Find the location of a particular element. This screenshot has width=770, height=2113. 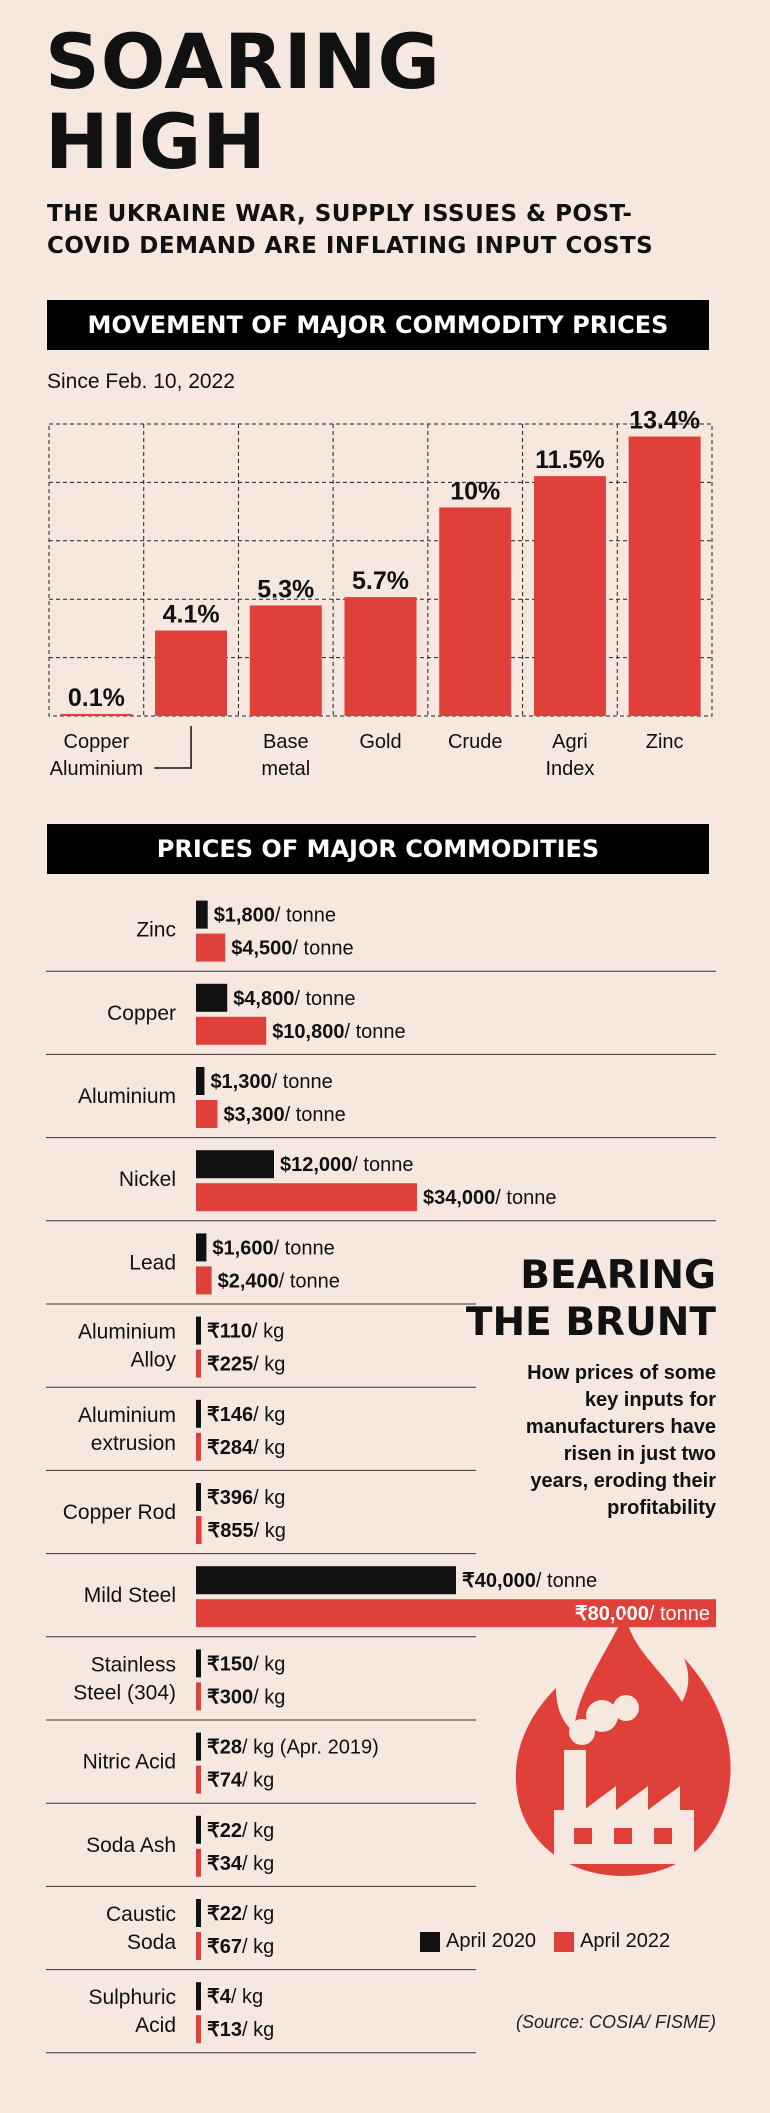

value-amount: ₹4 is located at coordinates (219, 1997).